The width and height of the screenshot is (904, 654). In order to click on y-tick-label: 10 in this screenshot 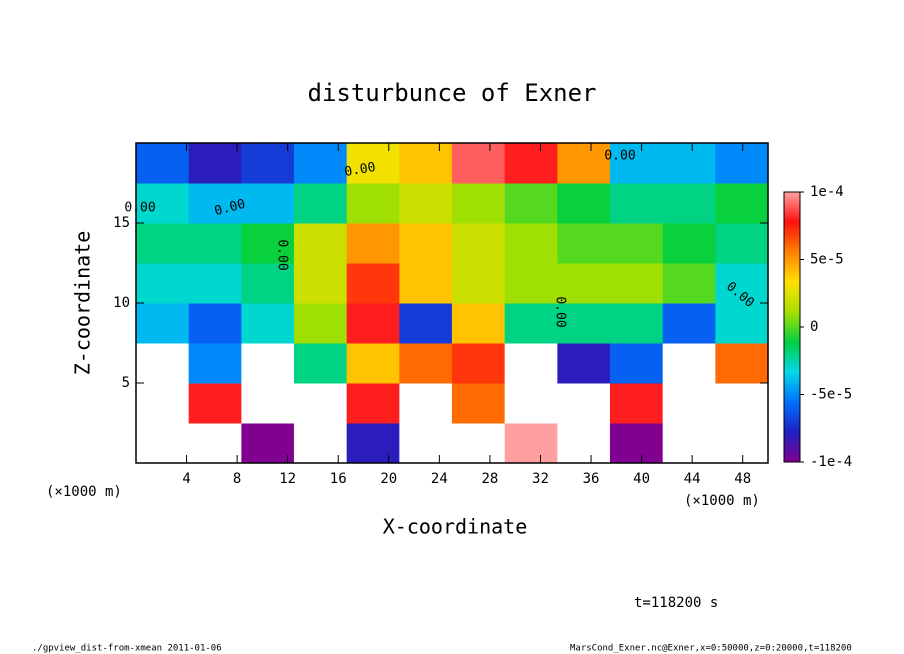, I will do `click(121, 303)`.